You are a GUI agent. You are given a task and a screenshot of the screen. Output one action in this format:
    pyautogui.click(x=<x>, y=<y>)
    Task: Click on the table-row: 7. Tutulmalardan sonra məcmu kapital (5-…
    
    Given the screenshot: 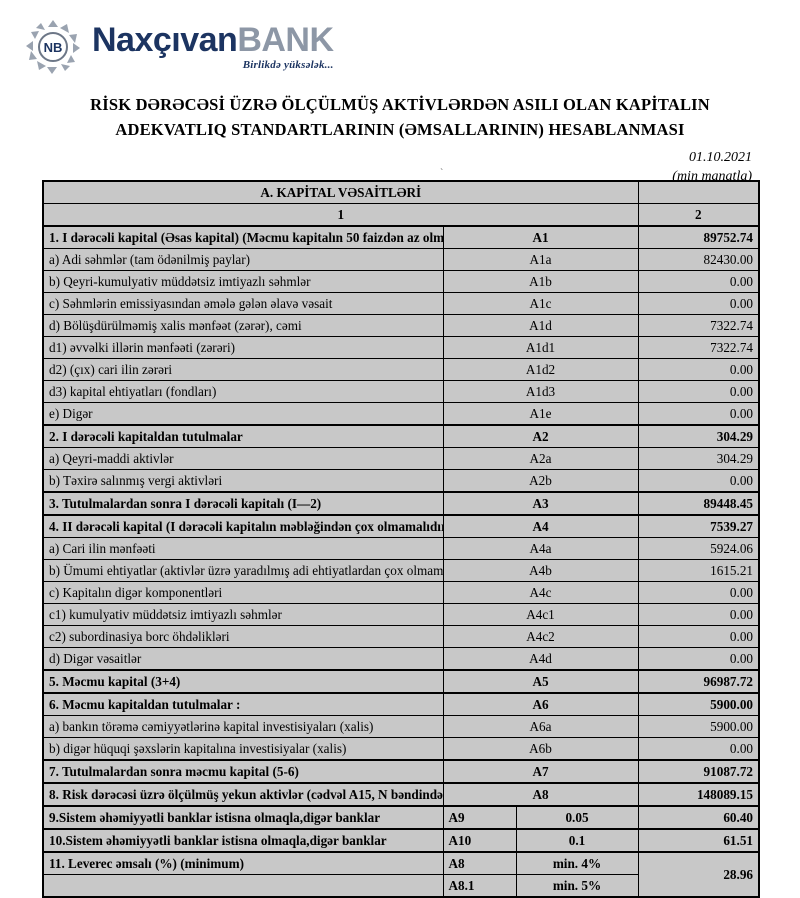 What is the action you would take?
    pyautogui.click(x=401, y=771)
    